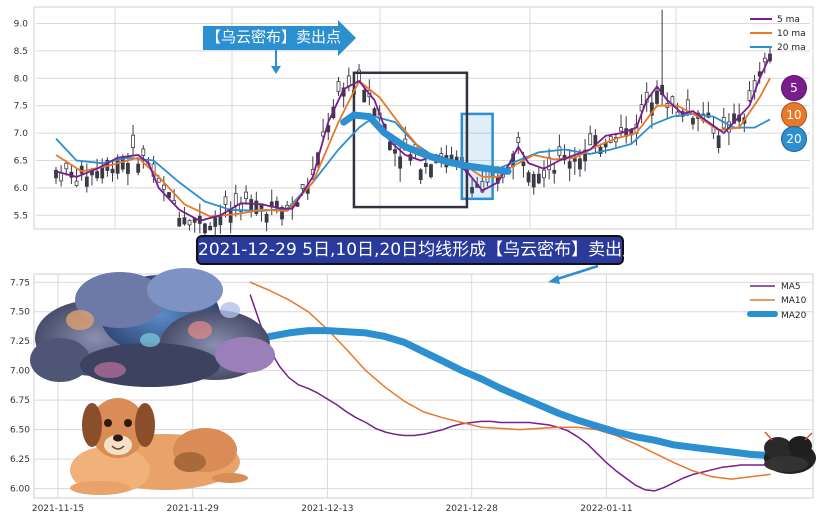 The image size is (822, 524). What do you see at coordinates (20, 372) in the screenshot?
I see `bottom-y-tick-label: 7.00` at bounding box center [20, 372].